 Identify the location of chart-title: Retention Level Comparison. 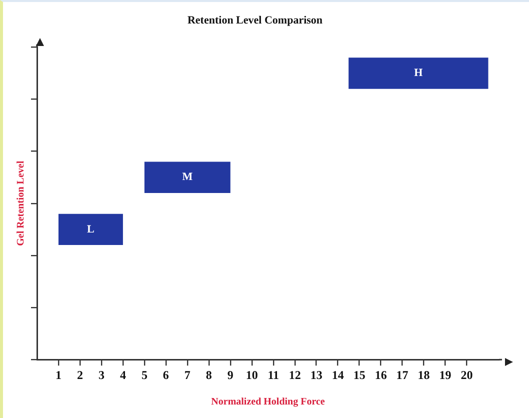
(255, 20).